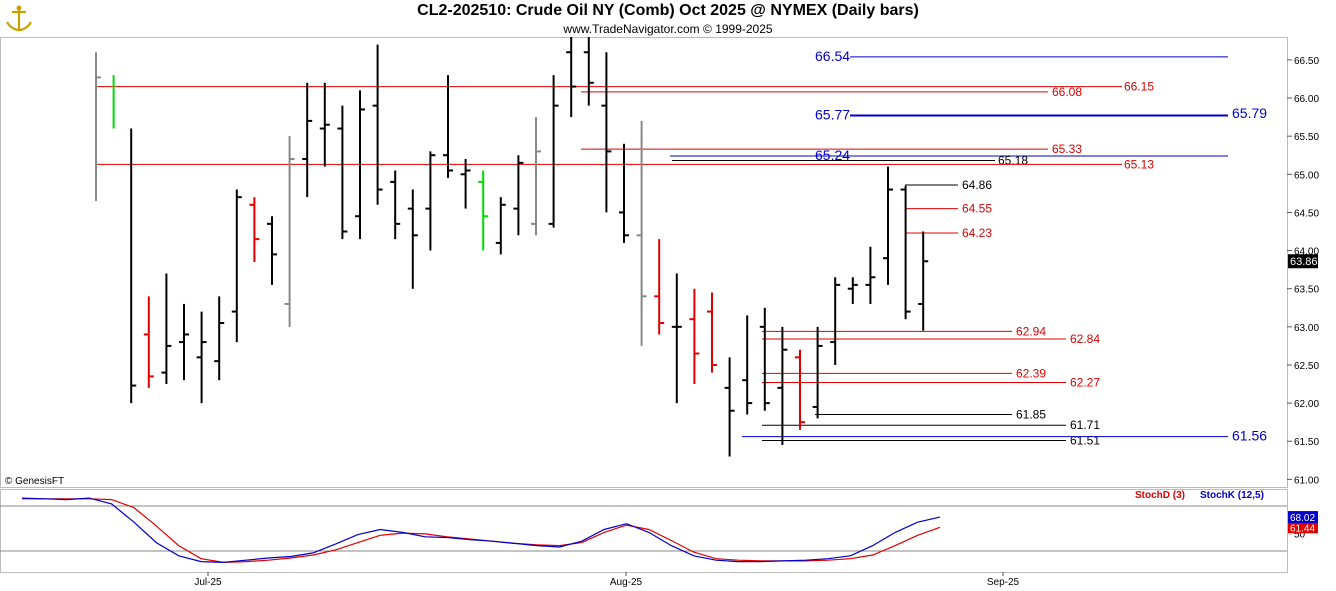  Describe the element at coordinates (34, 481) in the screenshot. I see `copyright-label: © GenesisFT` at that location.